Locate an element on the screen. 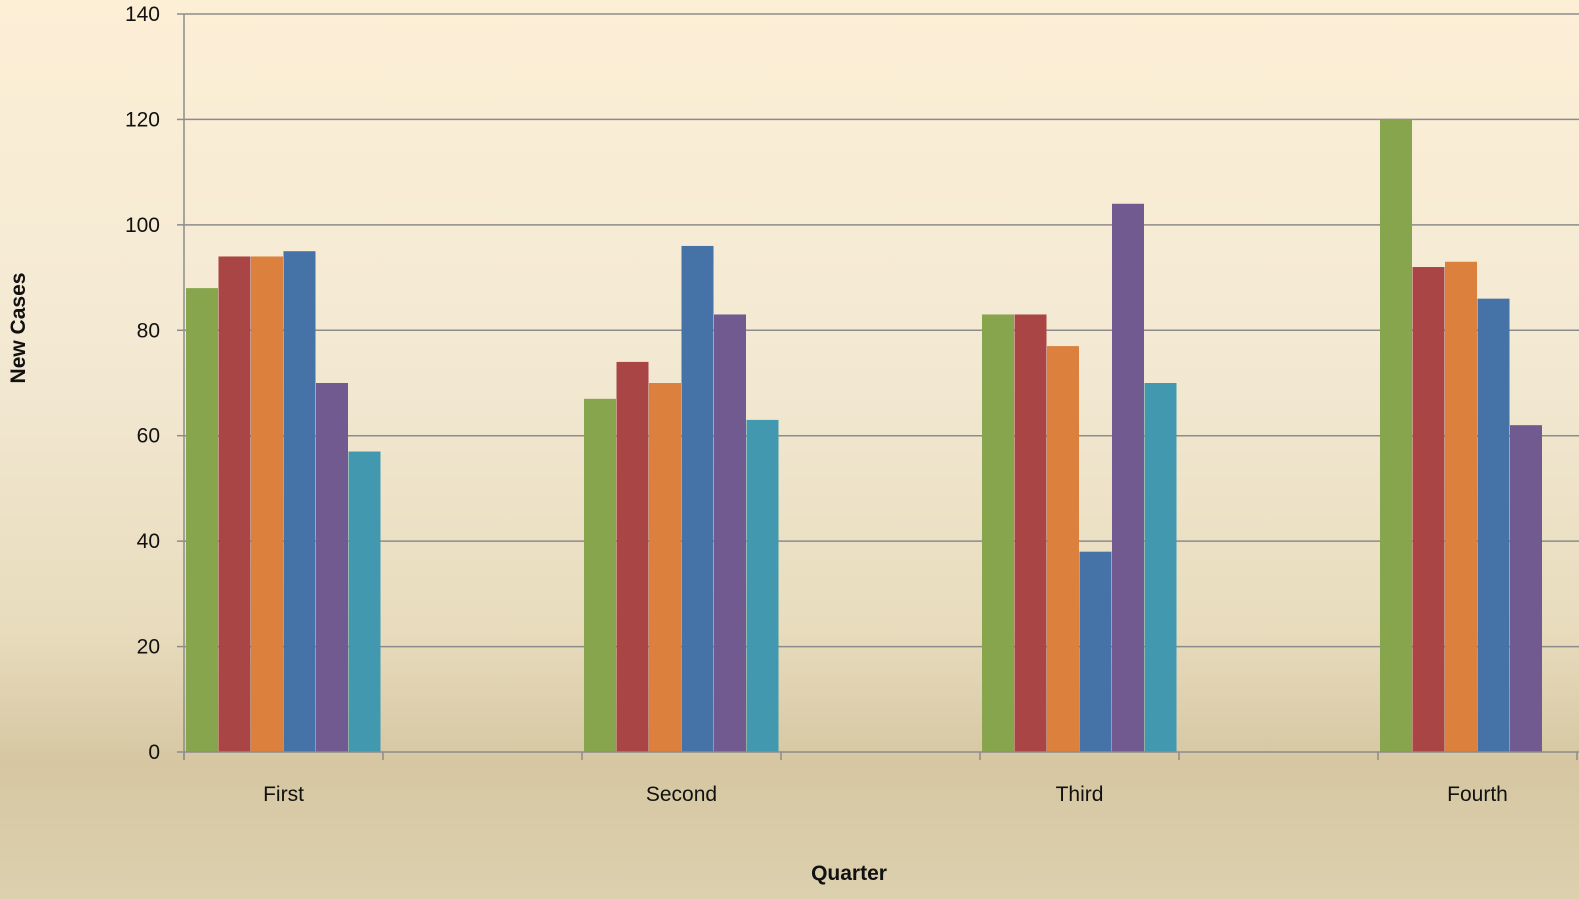  y-tick-label: 120 is located at coordinates (142, 119).